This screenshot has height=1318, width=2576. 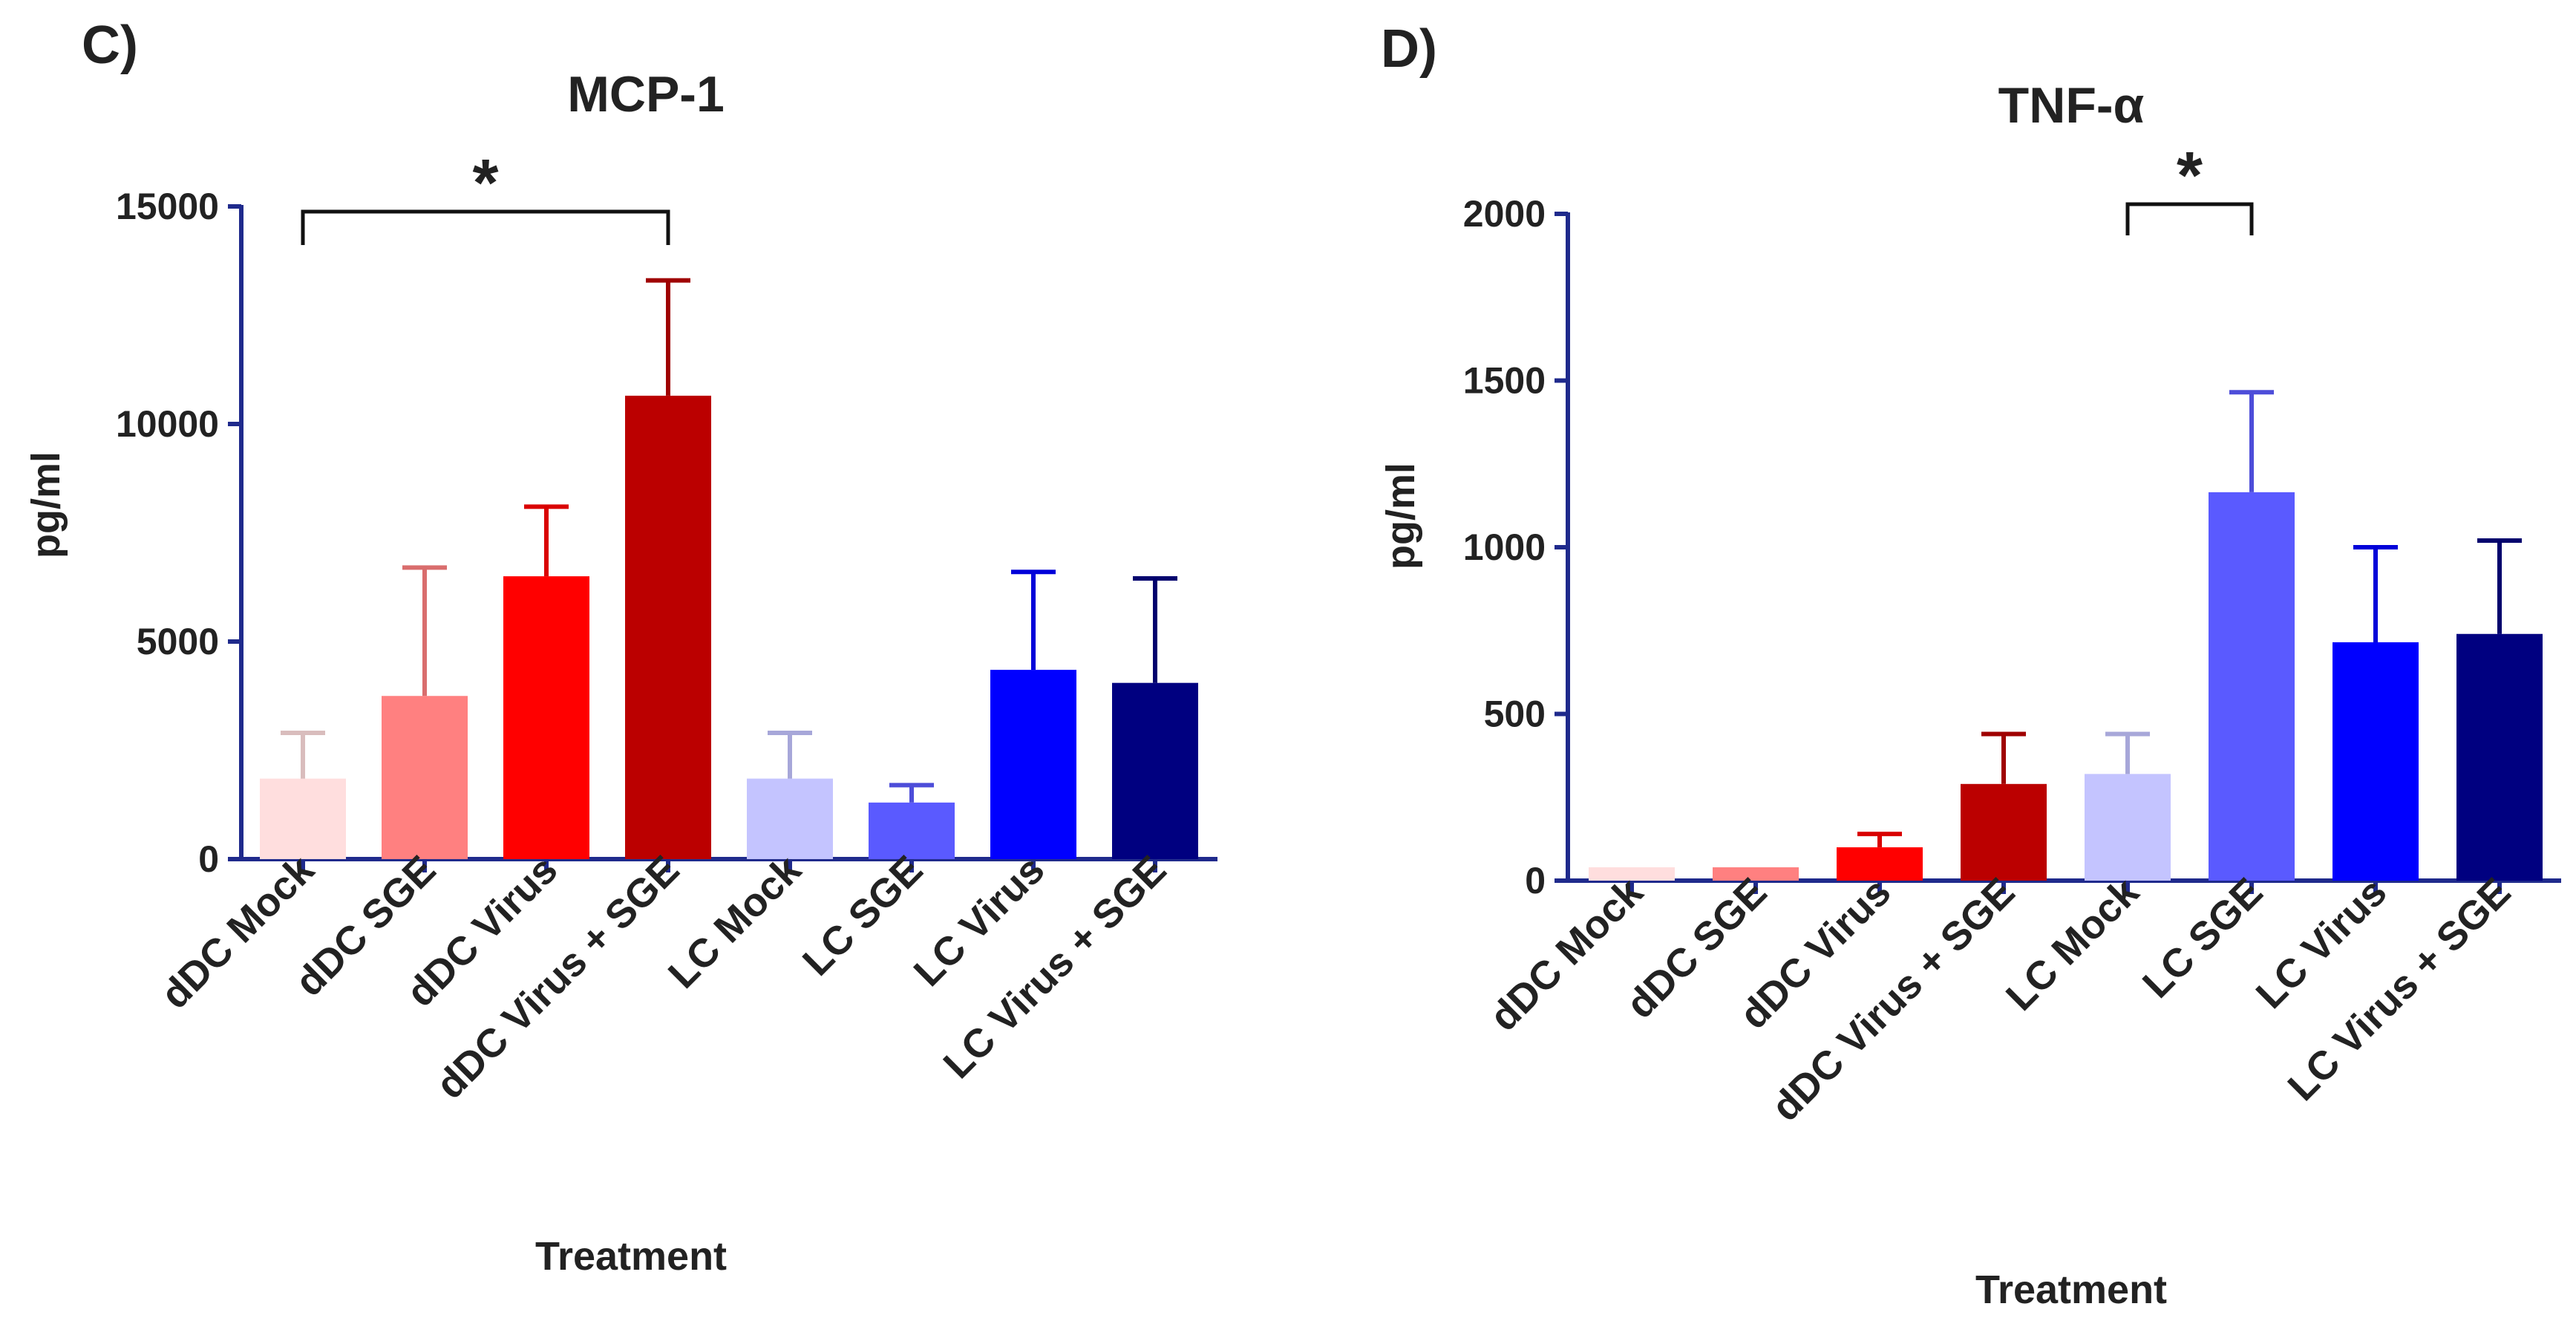 I want to click on y-tick-label: 5000, so click(x=178, y=641).